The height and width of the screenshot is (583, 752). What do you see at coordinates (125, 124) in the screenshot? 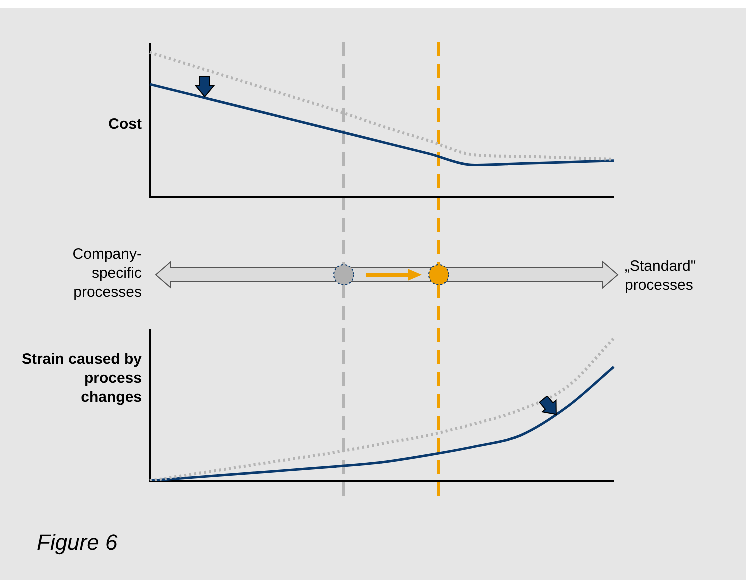
I see `y-axis-title: Cost` at bounding box center [125, 124].